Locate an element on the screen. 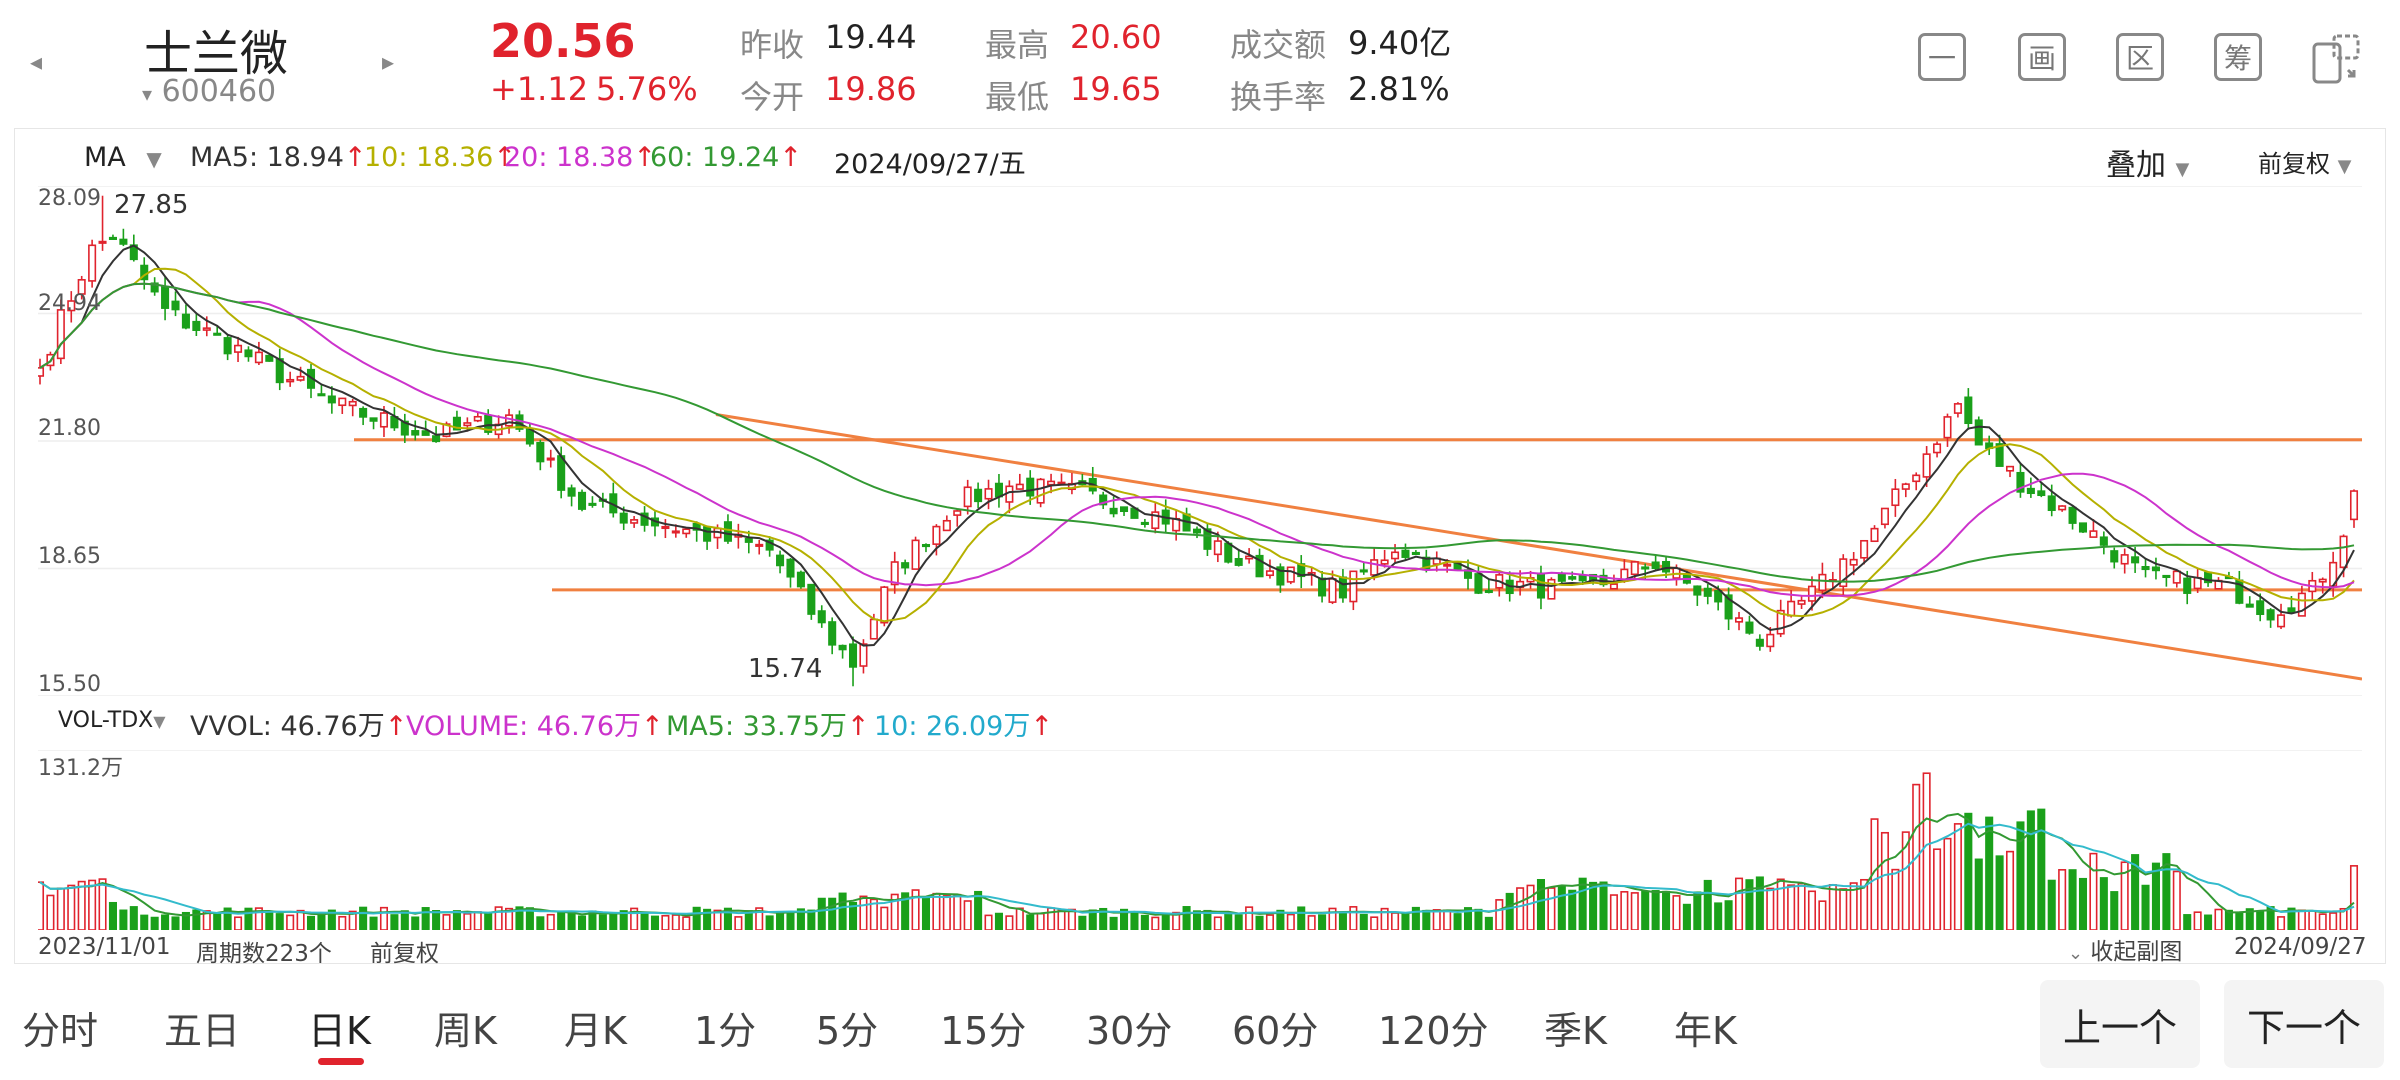  tab-120min: 120分 is located at coordinates (1433, 1031).